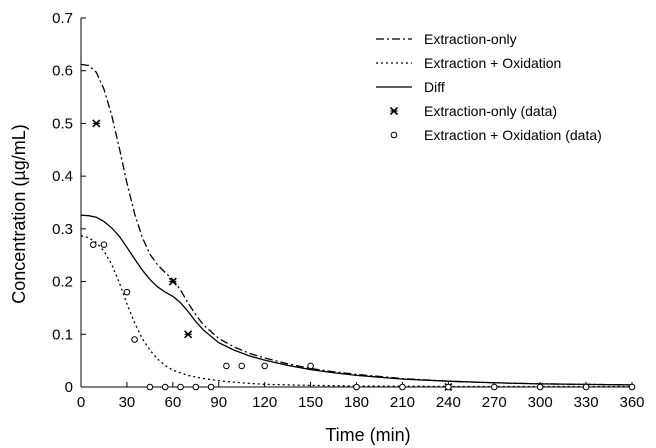 The width and height of the screenshot is (656, 448). Describe the element at coordinates (448, 402) in the screenshot. I see `x-tick-label: 240` at that location.